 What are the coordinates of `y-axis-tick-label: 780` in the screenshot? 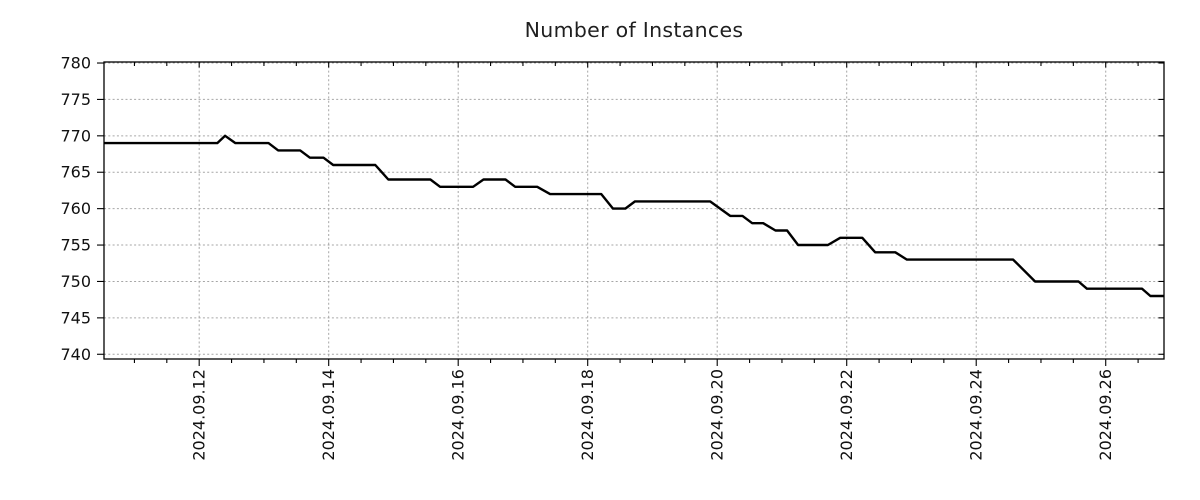 It's located at (75, 63).